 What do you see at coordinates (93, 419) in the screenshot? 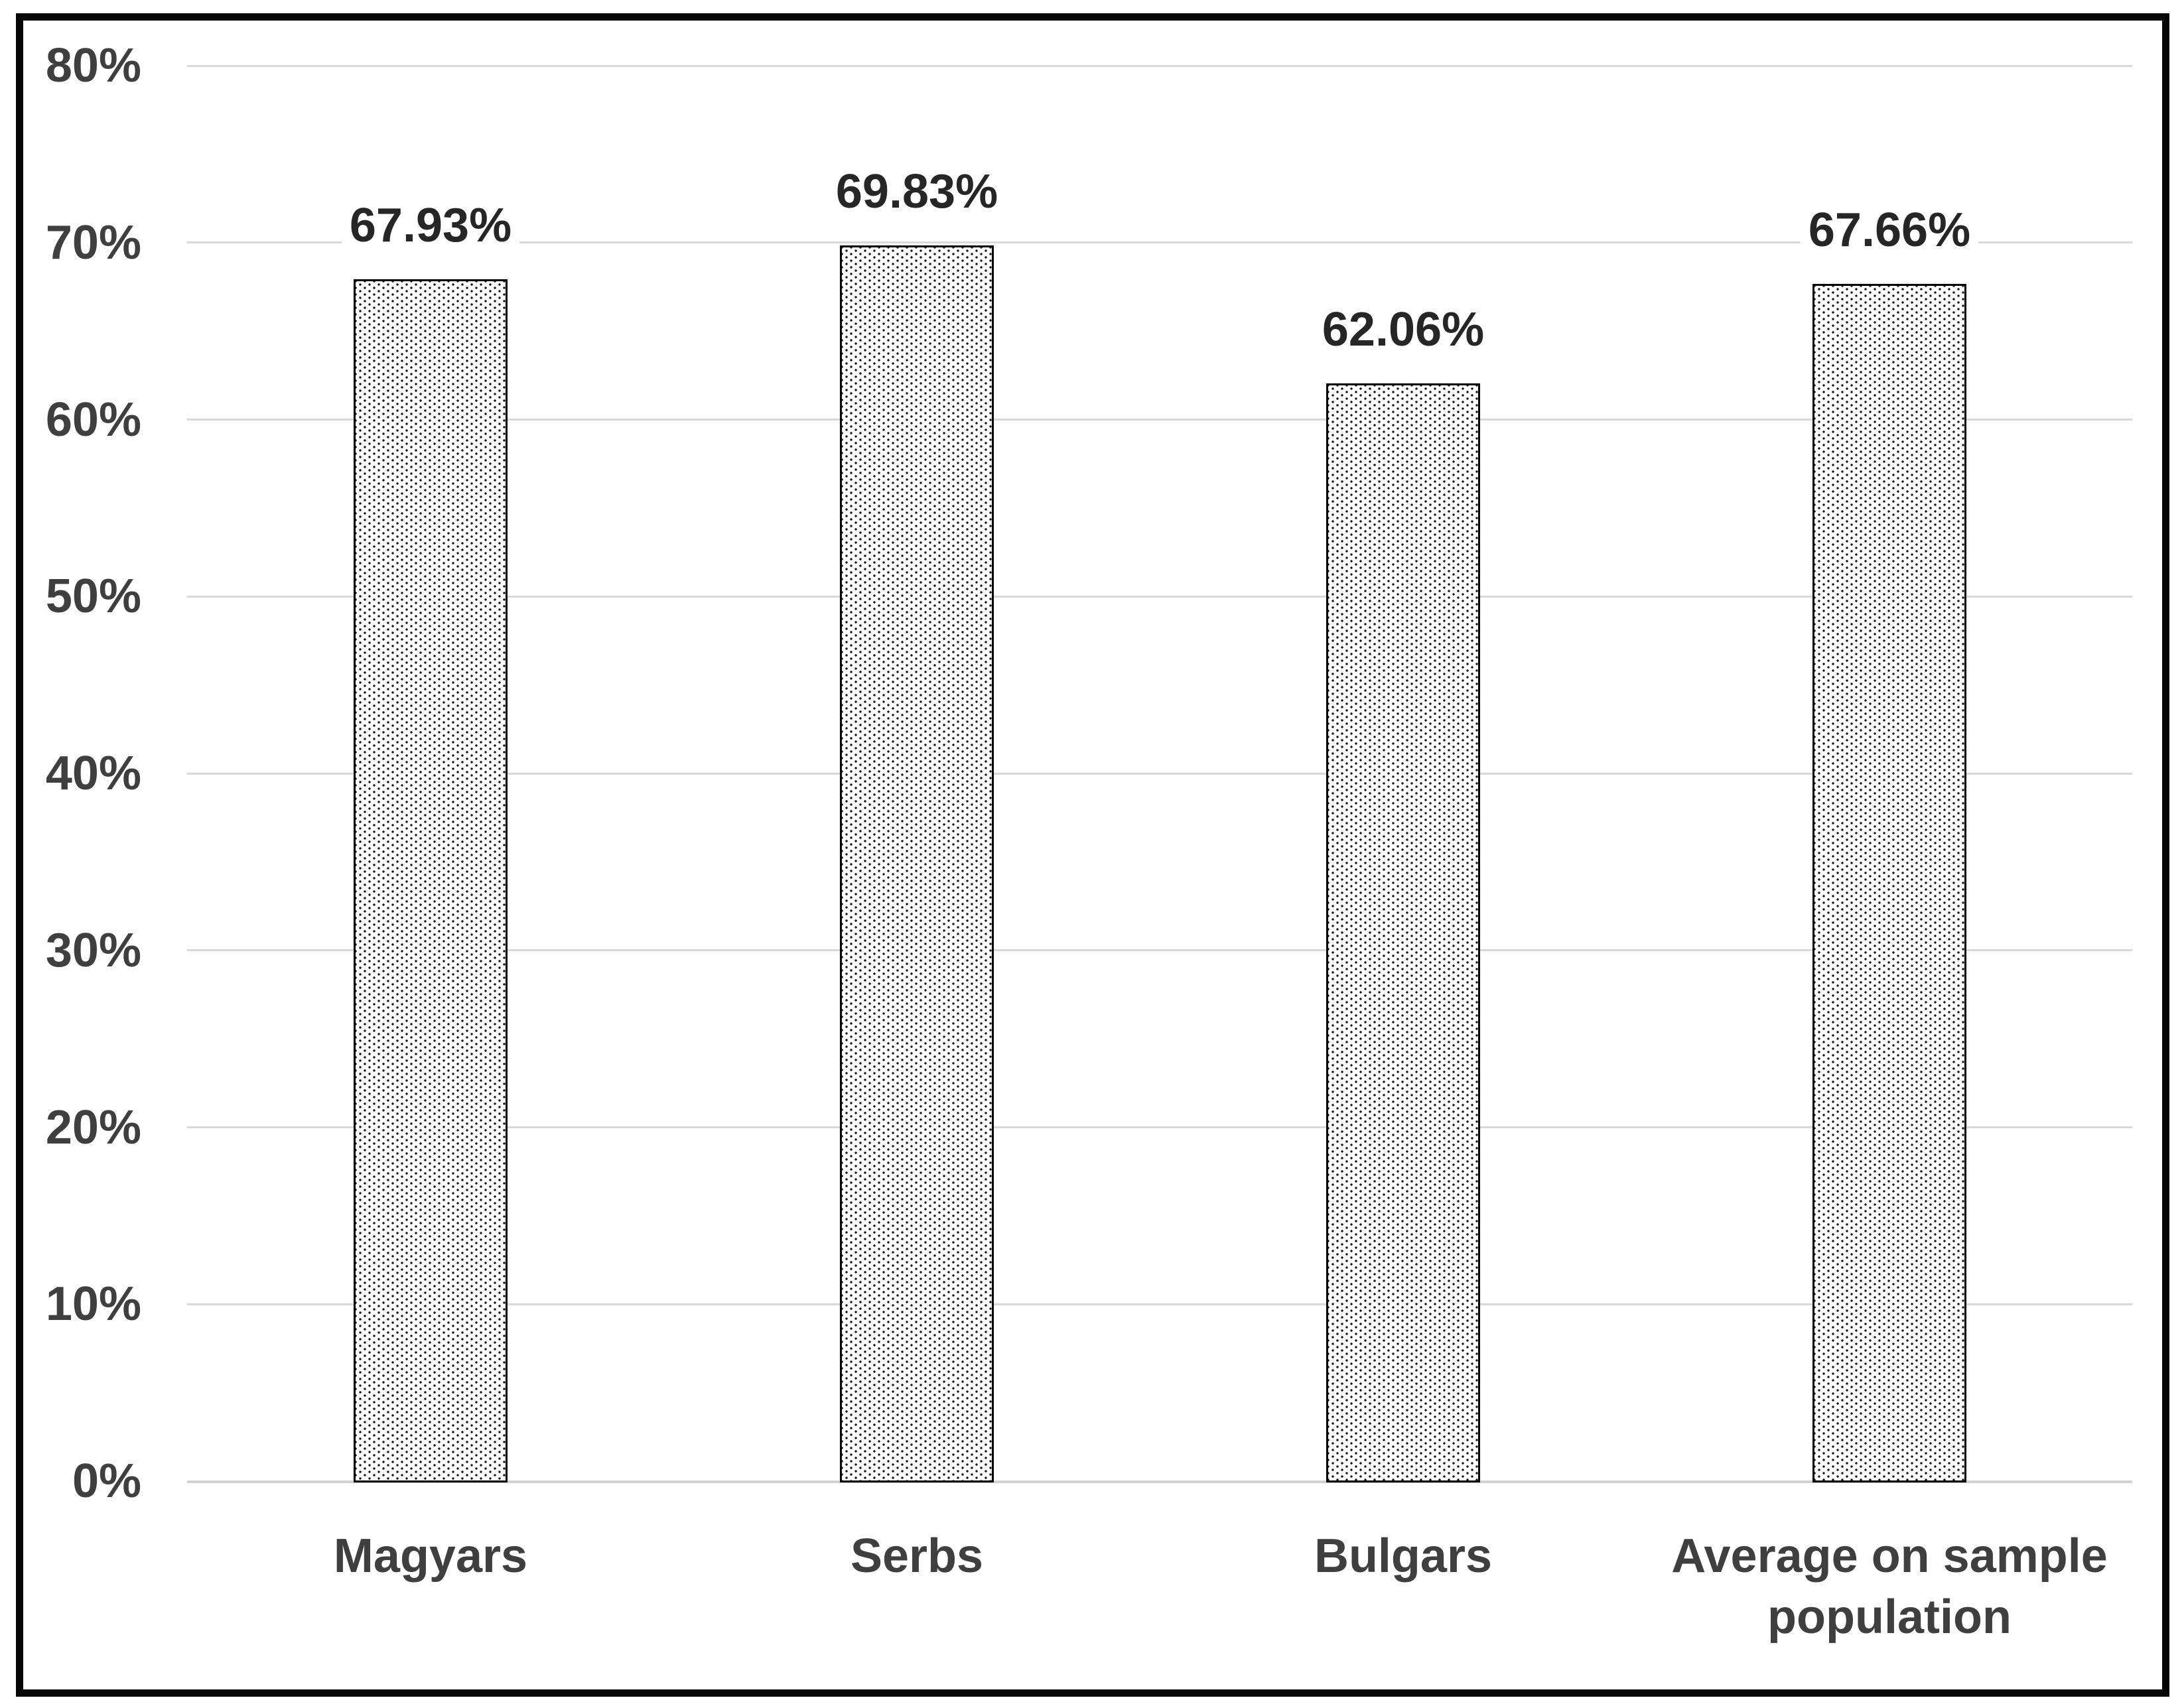
I see `y-tick-label: 60%` at bounding box center [93, 419].